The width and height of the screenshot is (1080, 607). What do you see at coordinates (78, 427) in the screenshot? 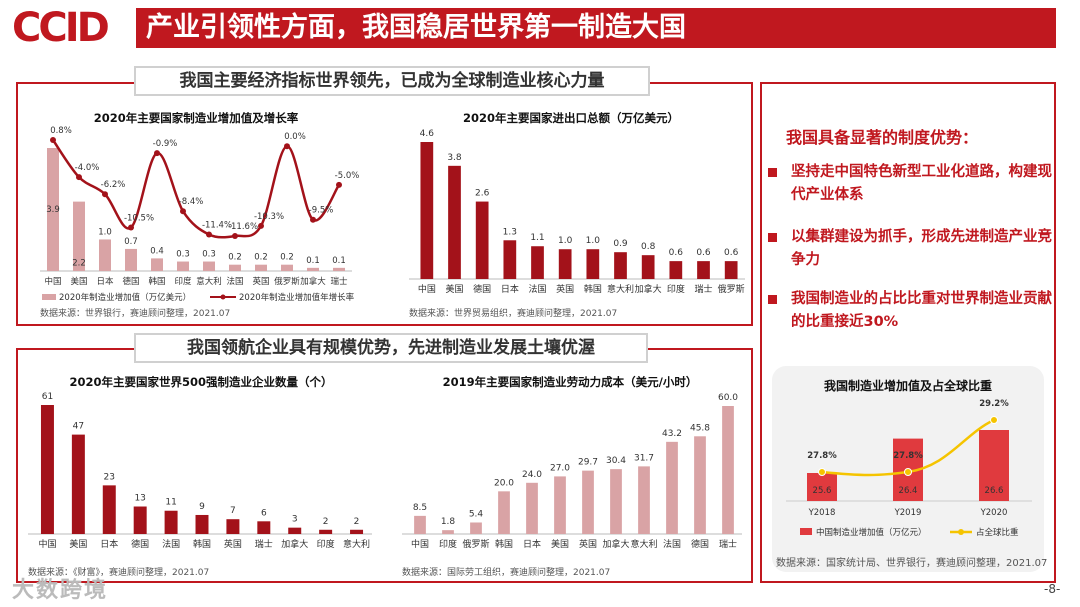
I see `data-label: 47` at bounding box center [78, 427].